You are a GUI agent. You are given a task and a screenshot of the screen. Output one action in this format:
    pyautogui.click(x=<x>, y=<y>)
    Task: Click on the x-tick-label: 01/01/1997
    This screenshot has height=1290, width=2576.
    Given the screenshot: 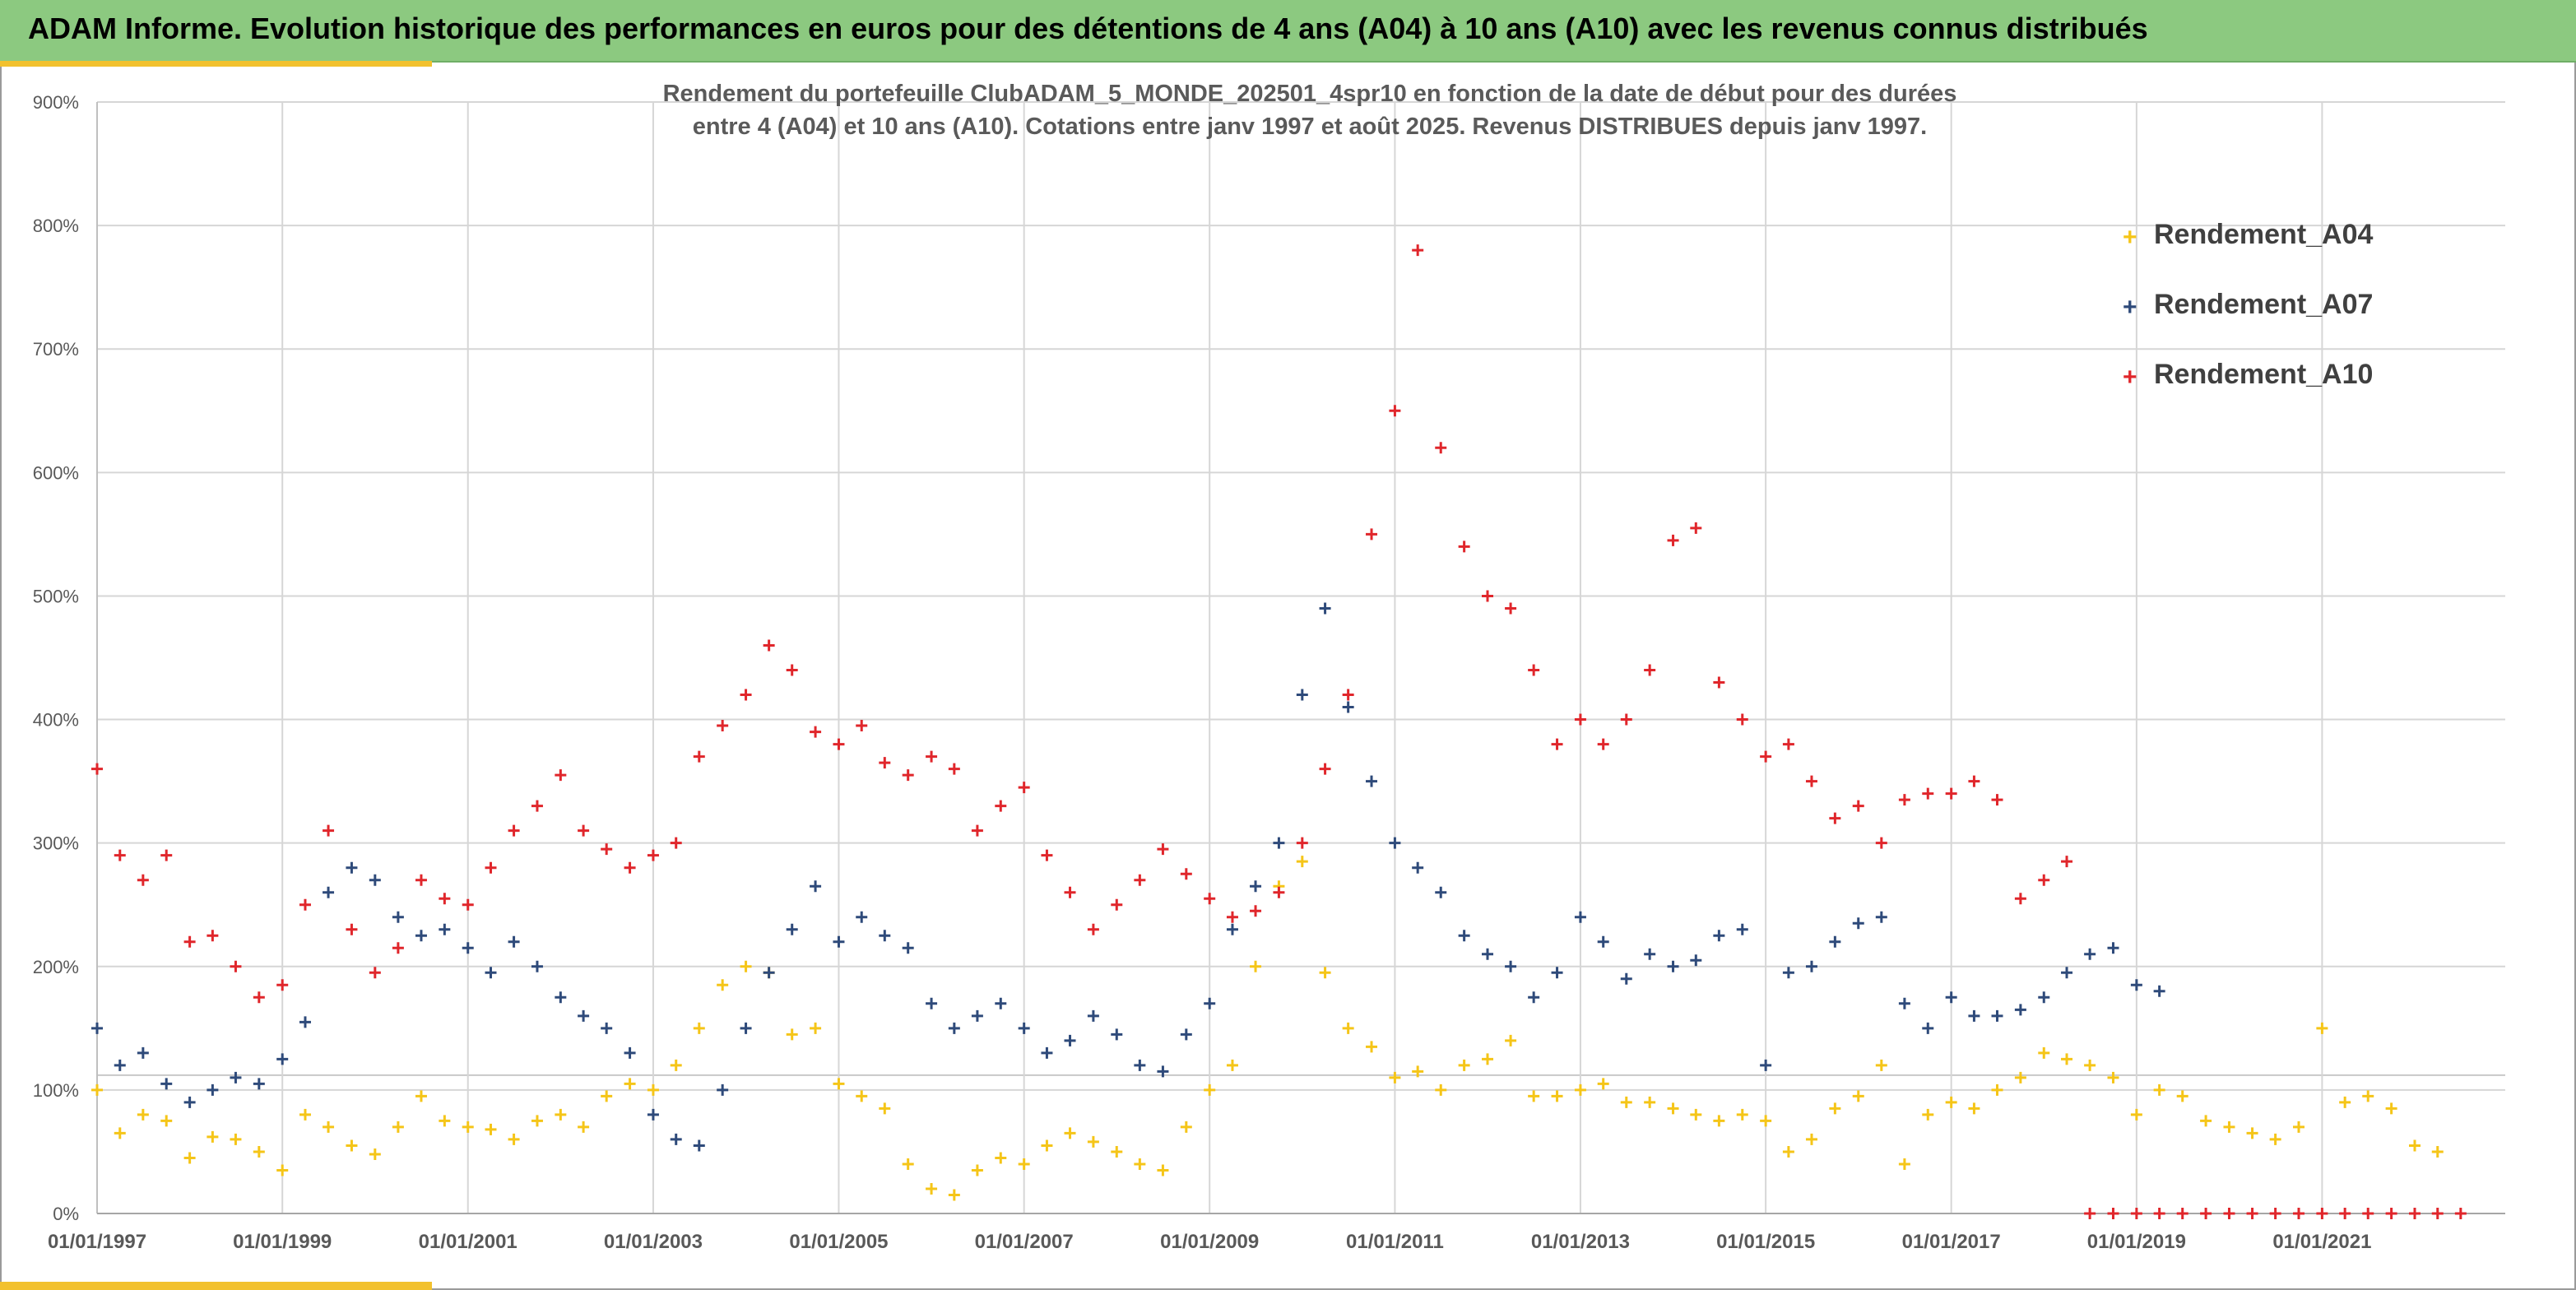 What is the action you would take?
    pyautogui.click(x=97, y=1242)
    